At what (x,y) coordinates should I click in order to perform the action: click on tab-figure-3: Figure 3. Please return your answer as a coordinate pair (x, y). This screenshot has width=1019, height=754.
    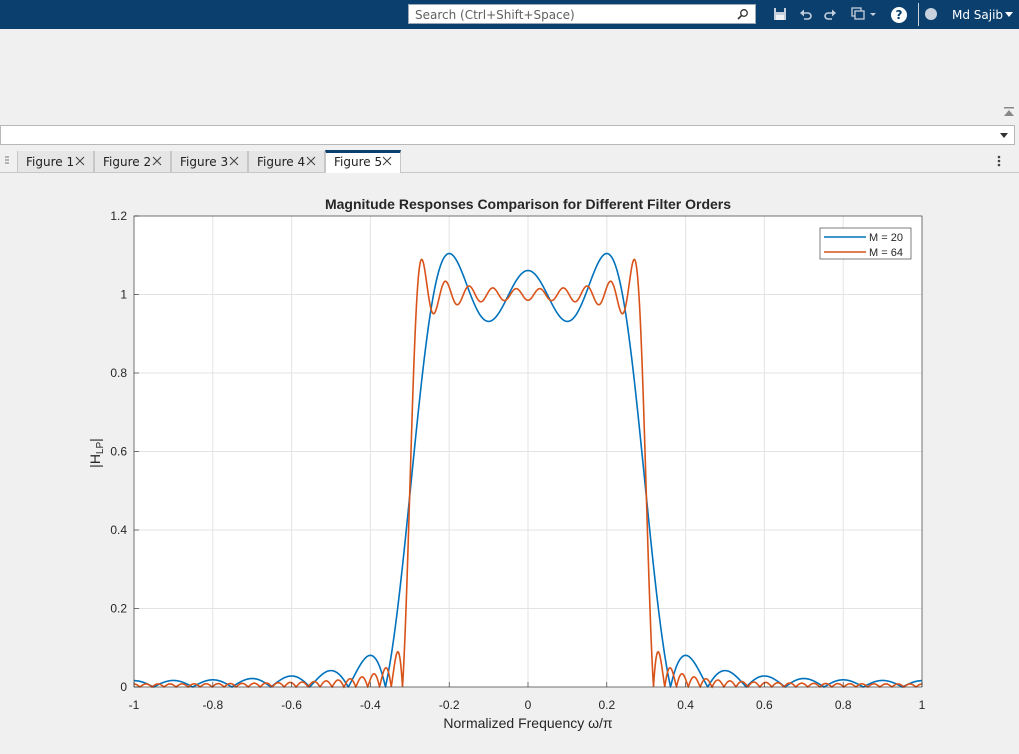
    Looking at the image, I should click on (209, 161).